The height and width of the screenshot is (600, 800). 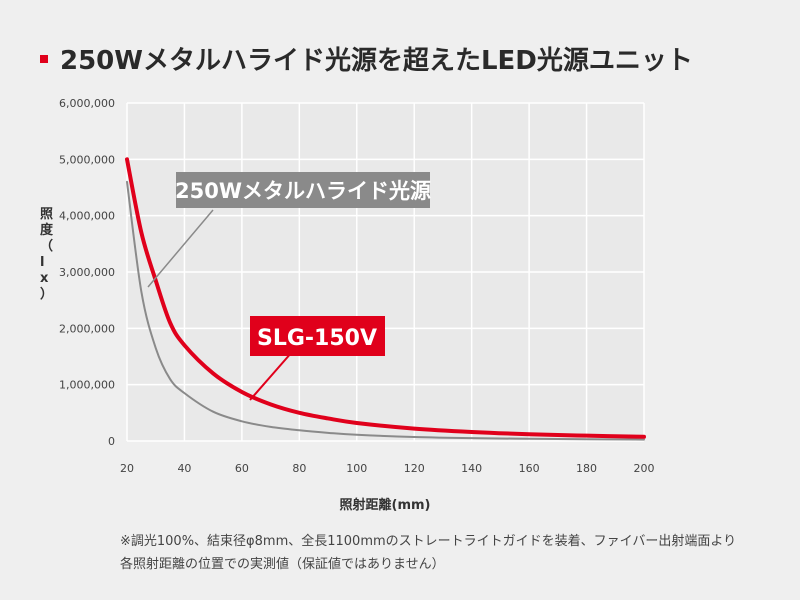 I want to click on x-axis-label: 照射距離(mm), so click(x=385, y=505).